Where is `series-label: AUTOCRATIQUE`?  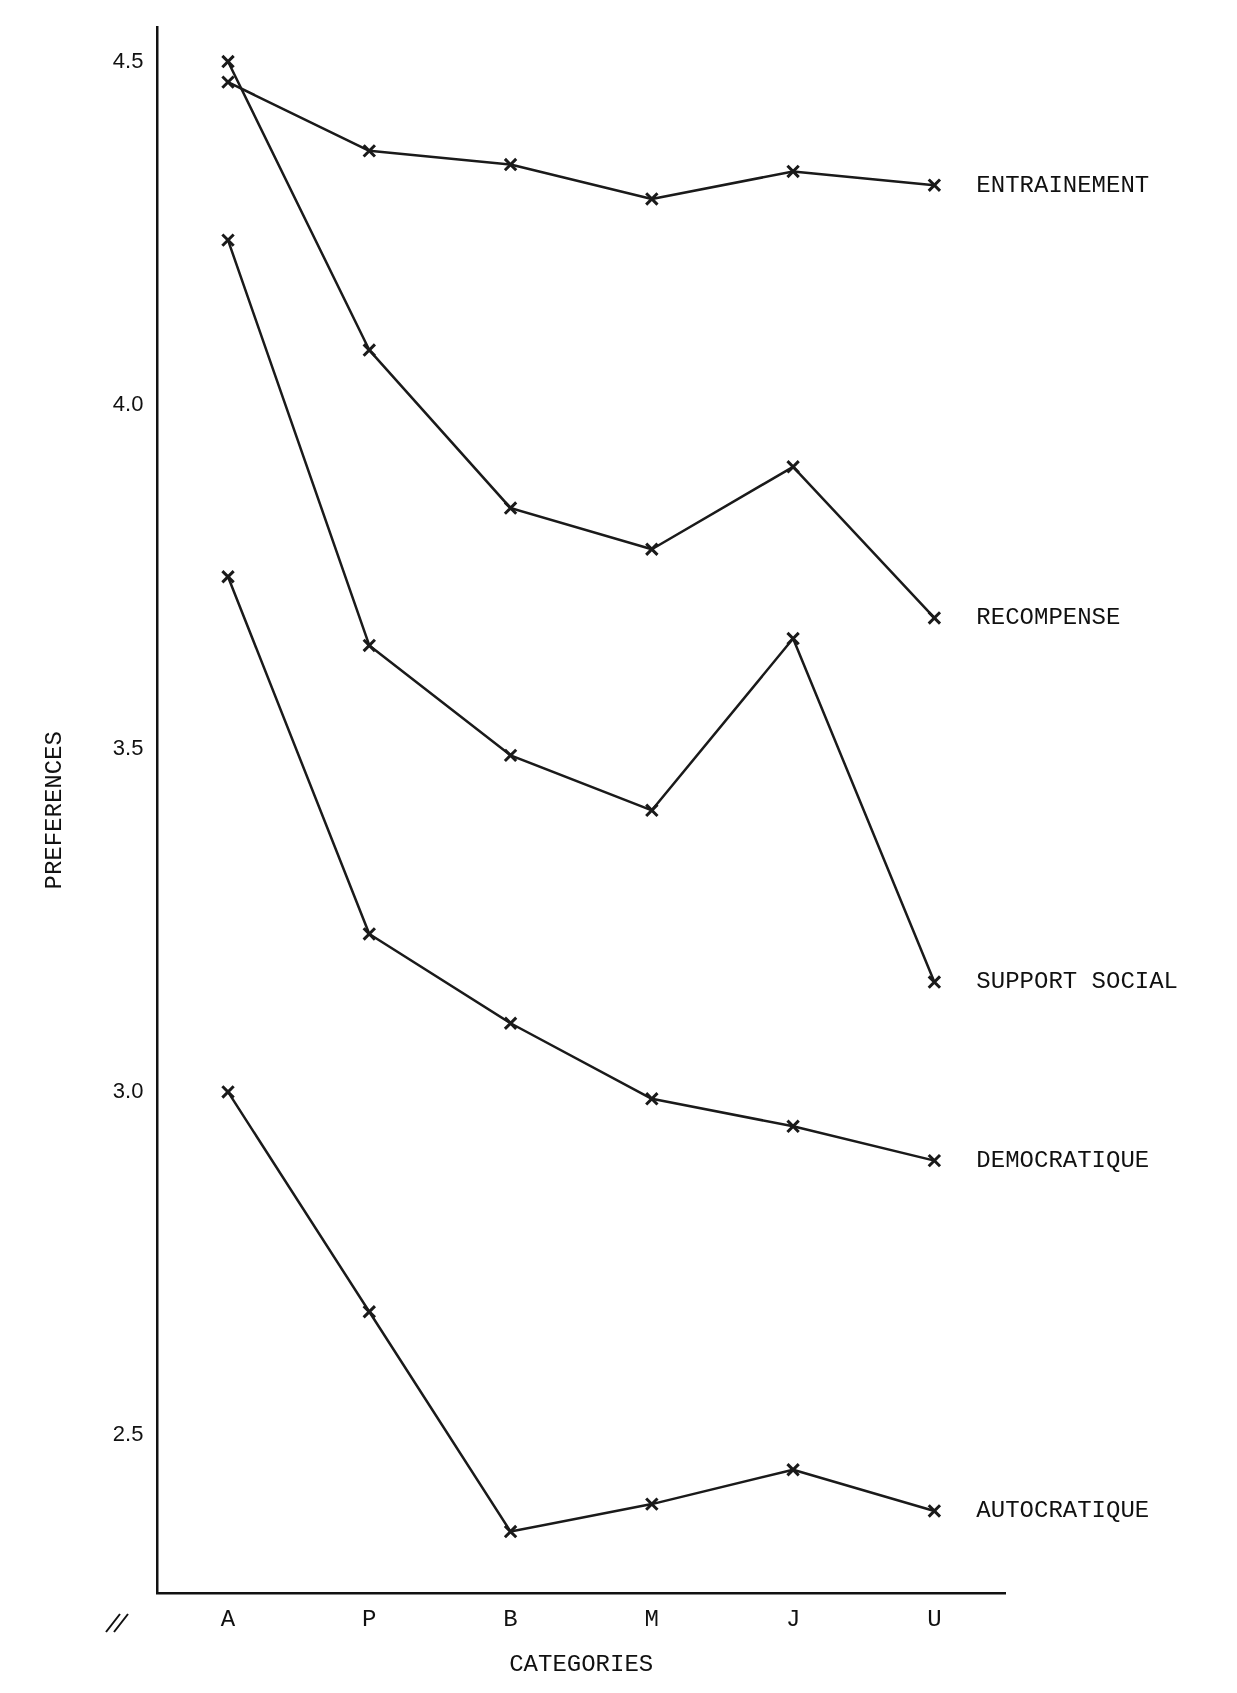 series-label: AUTOCRATIQUE is located at coordinates (1063, 1511).